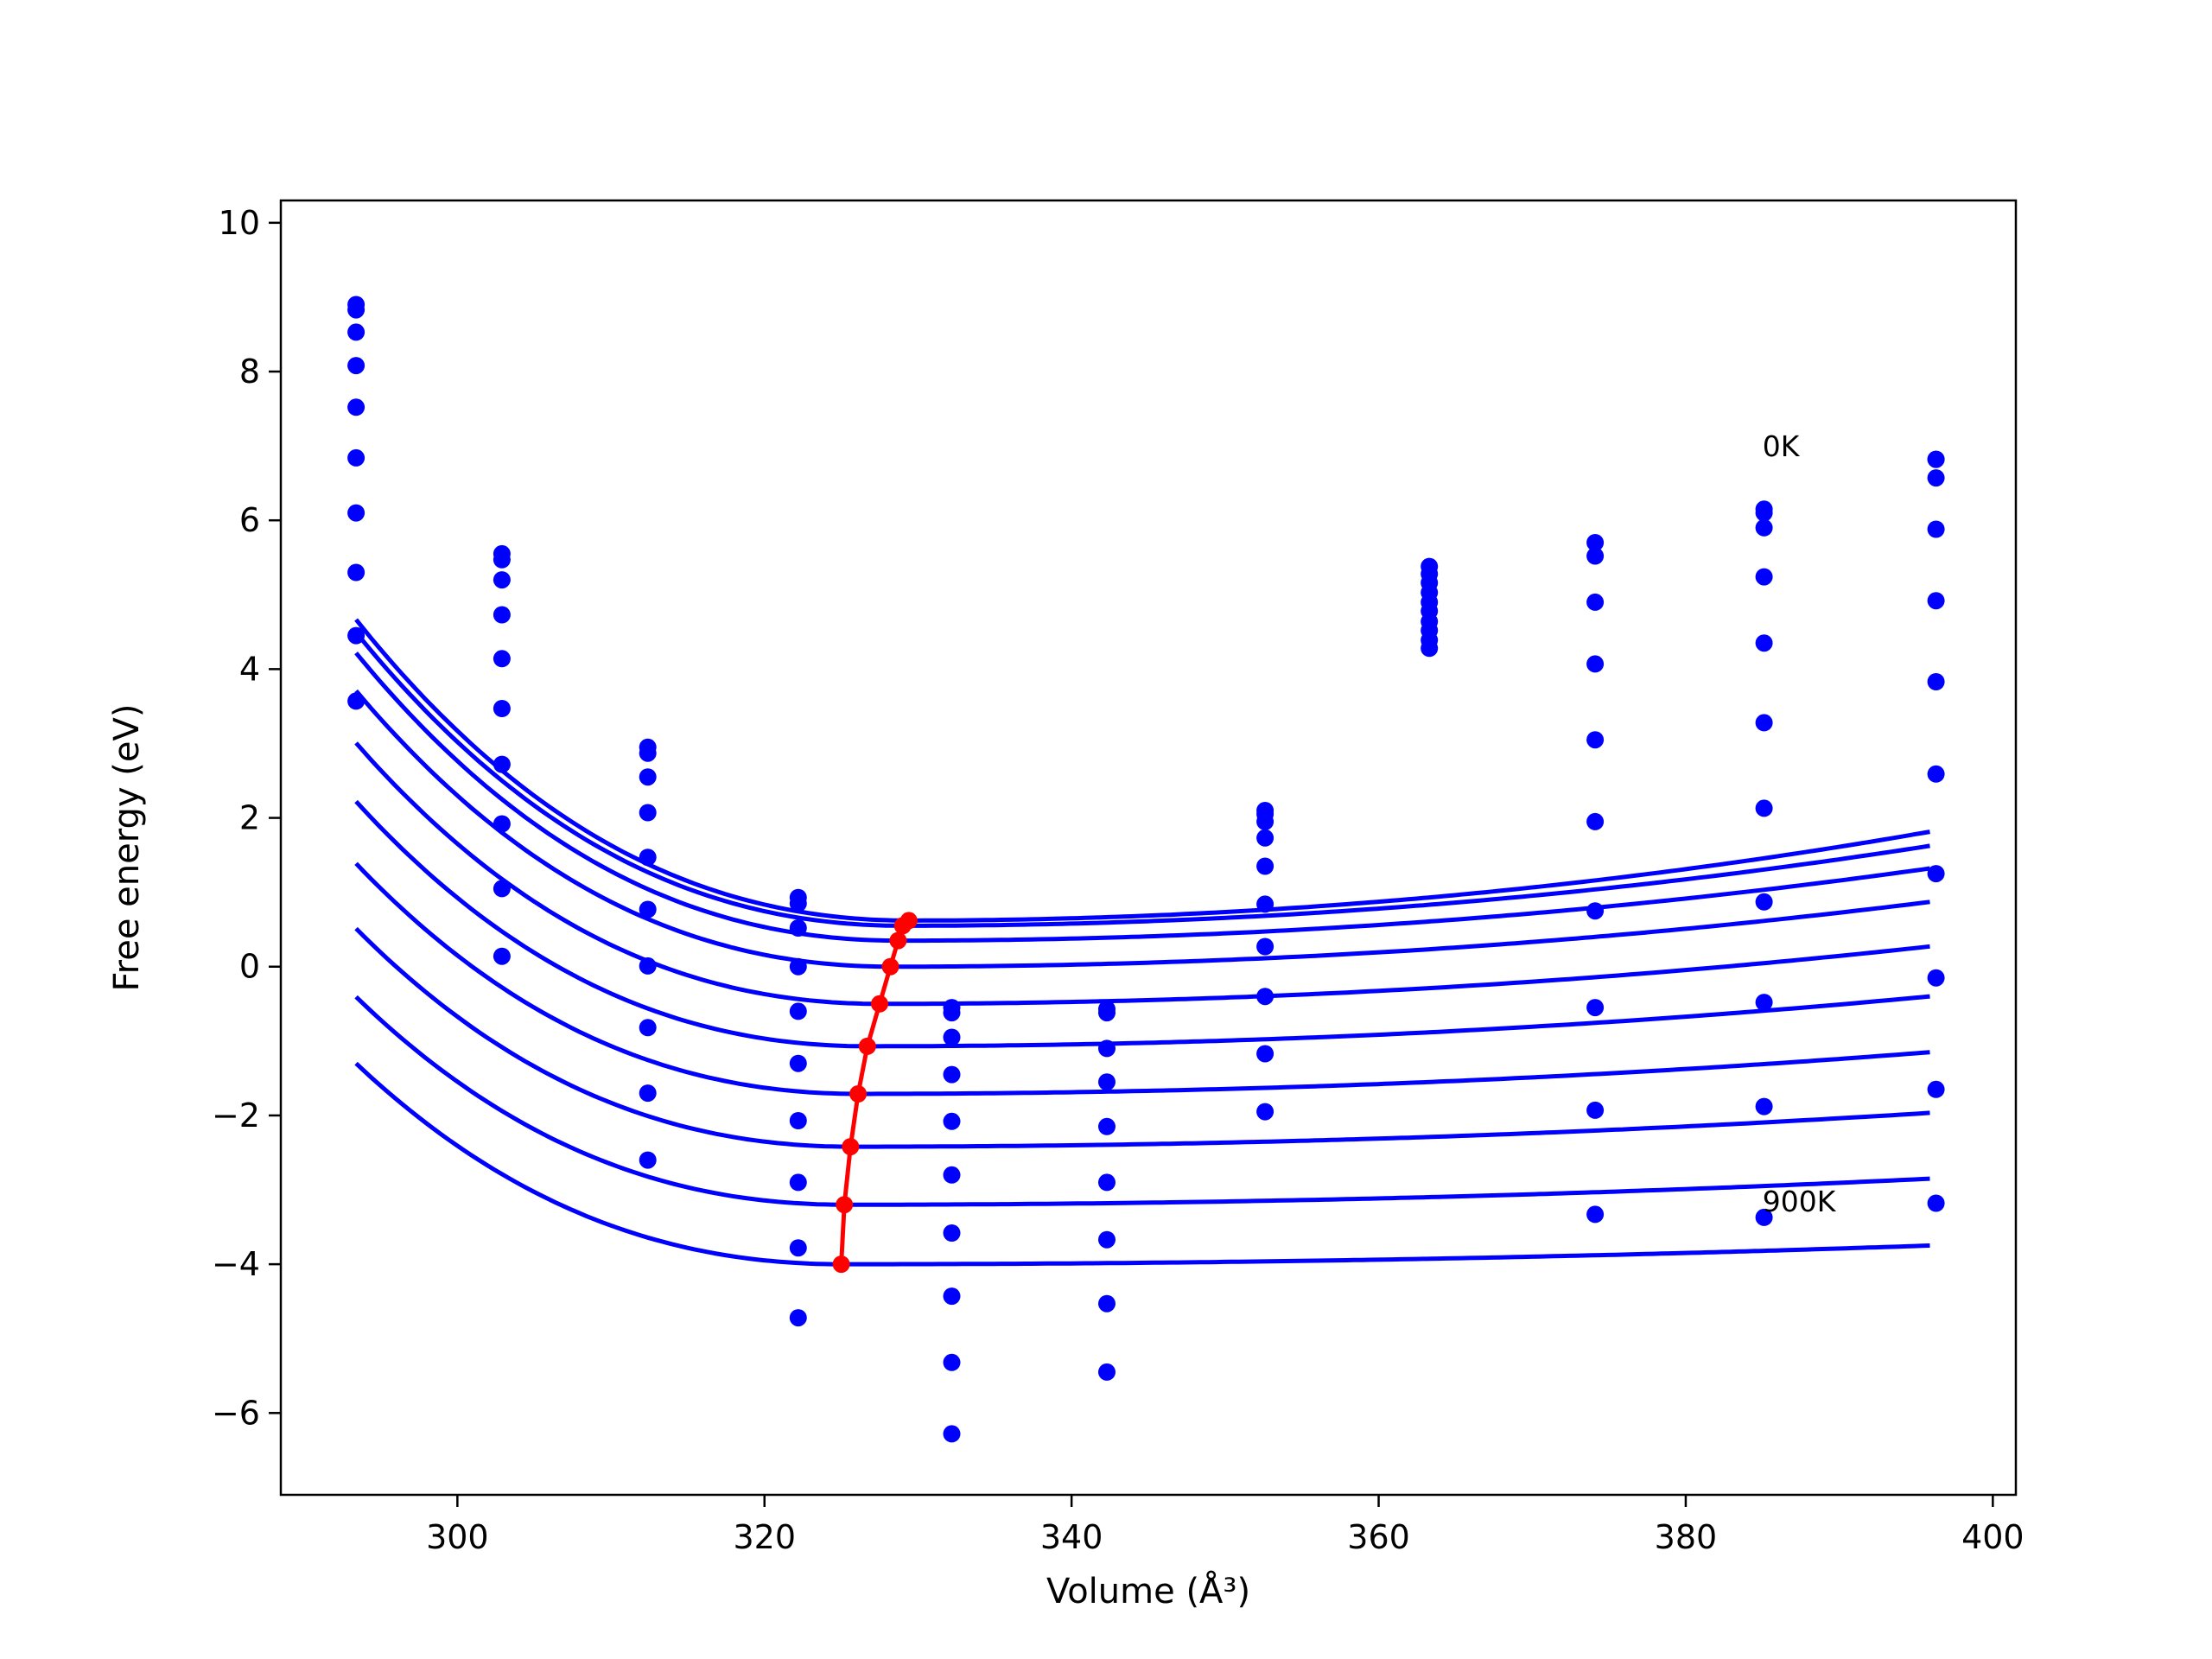 The width and height of the screenshot is (2212, 1659). Describe the element at coordinates (457, 1537) in the screenshot. I see `x-tick-label: 300` at that location.